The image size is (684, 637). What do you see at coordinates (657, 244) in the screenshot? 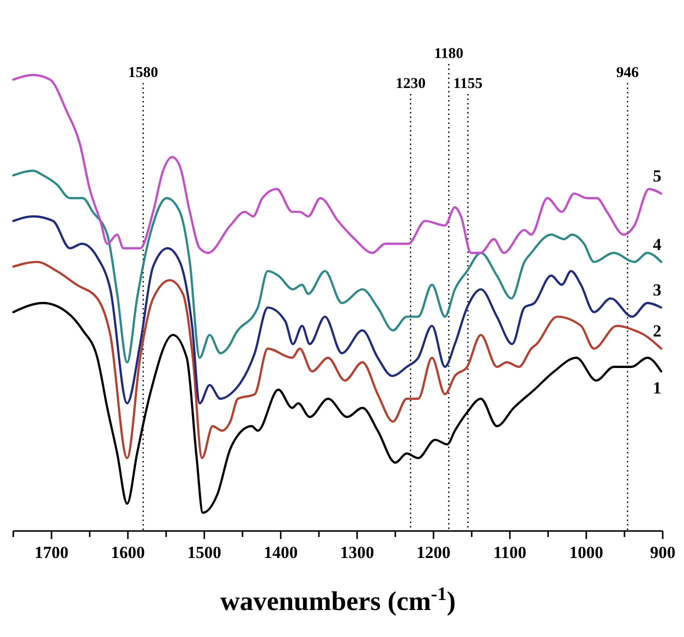
I see `series-label: 4` at bounding box center [657, 244].